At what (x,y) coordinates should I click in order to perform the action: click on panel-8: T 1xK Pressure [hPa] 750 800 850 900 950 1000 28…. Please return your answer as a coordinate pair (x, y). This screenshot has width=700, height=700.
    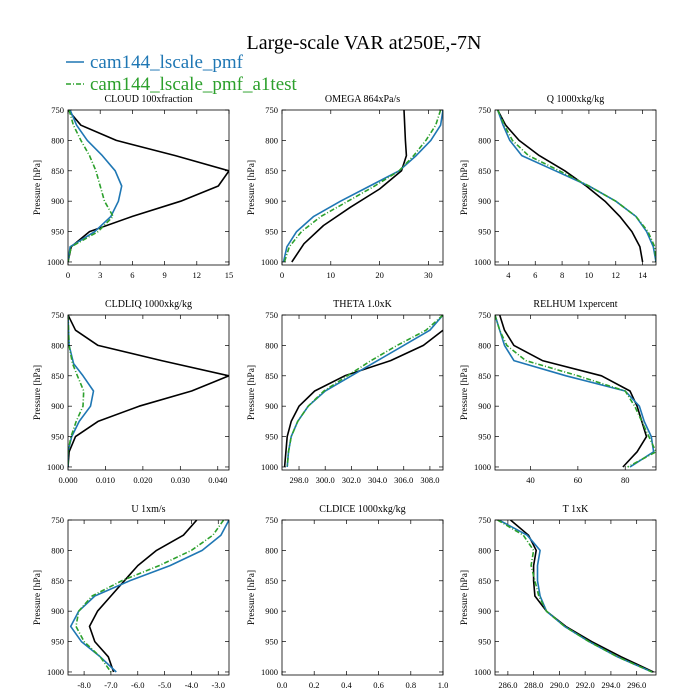
    Looking at the image, I should click on (558, 597).